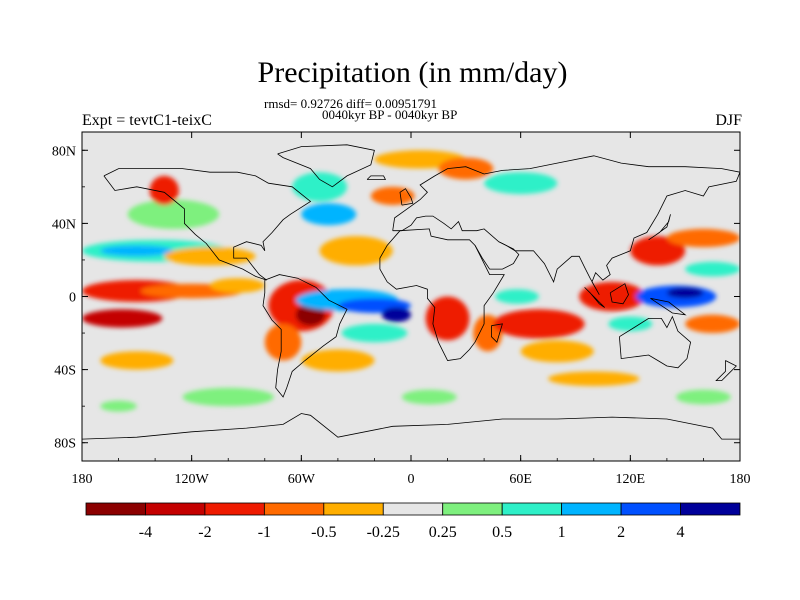  What do you see at coordinates (726, 371) in the screenshot?
I see `coastline-new-zealand` at bounding box center [726, 371].